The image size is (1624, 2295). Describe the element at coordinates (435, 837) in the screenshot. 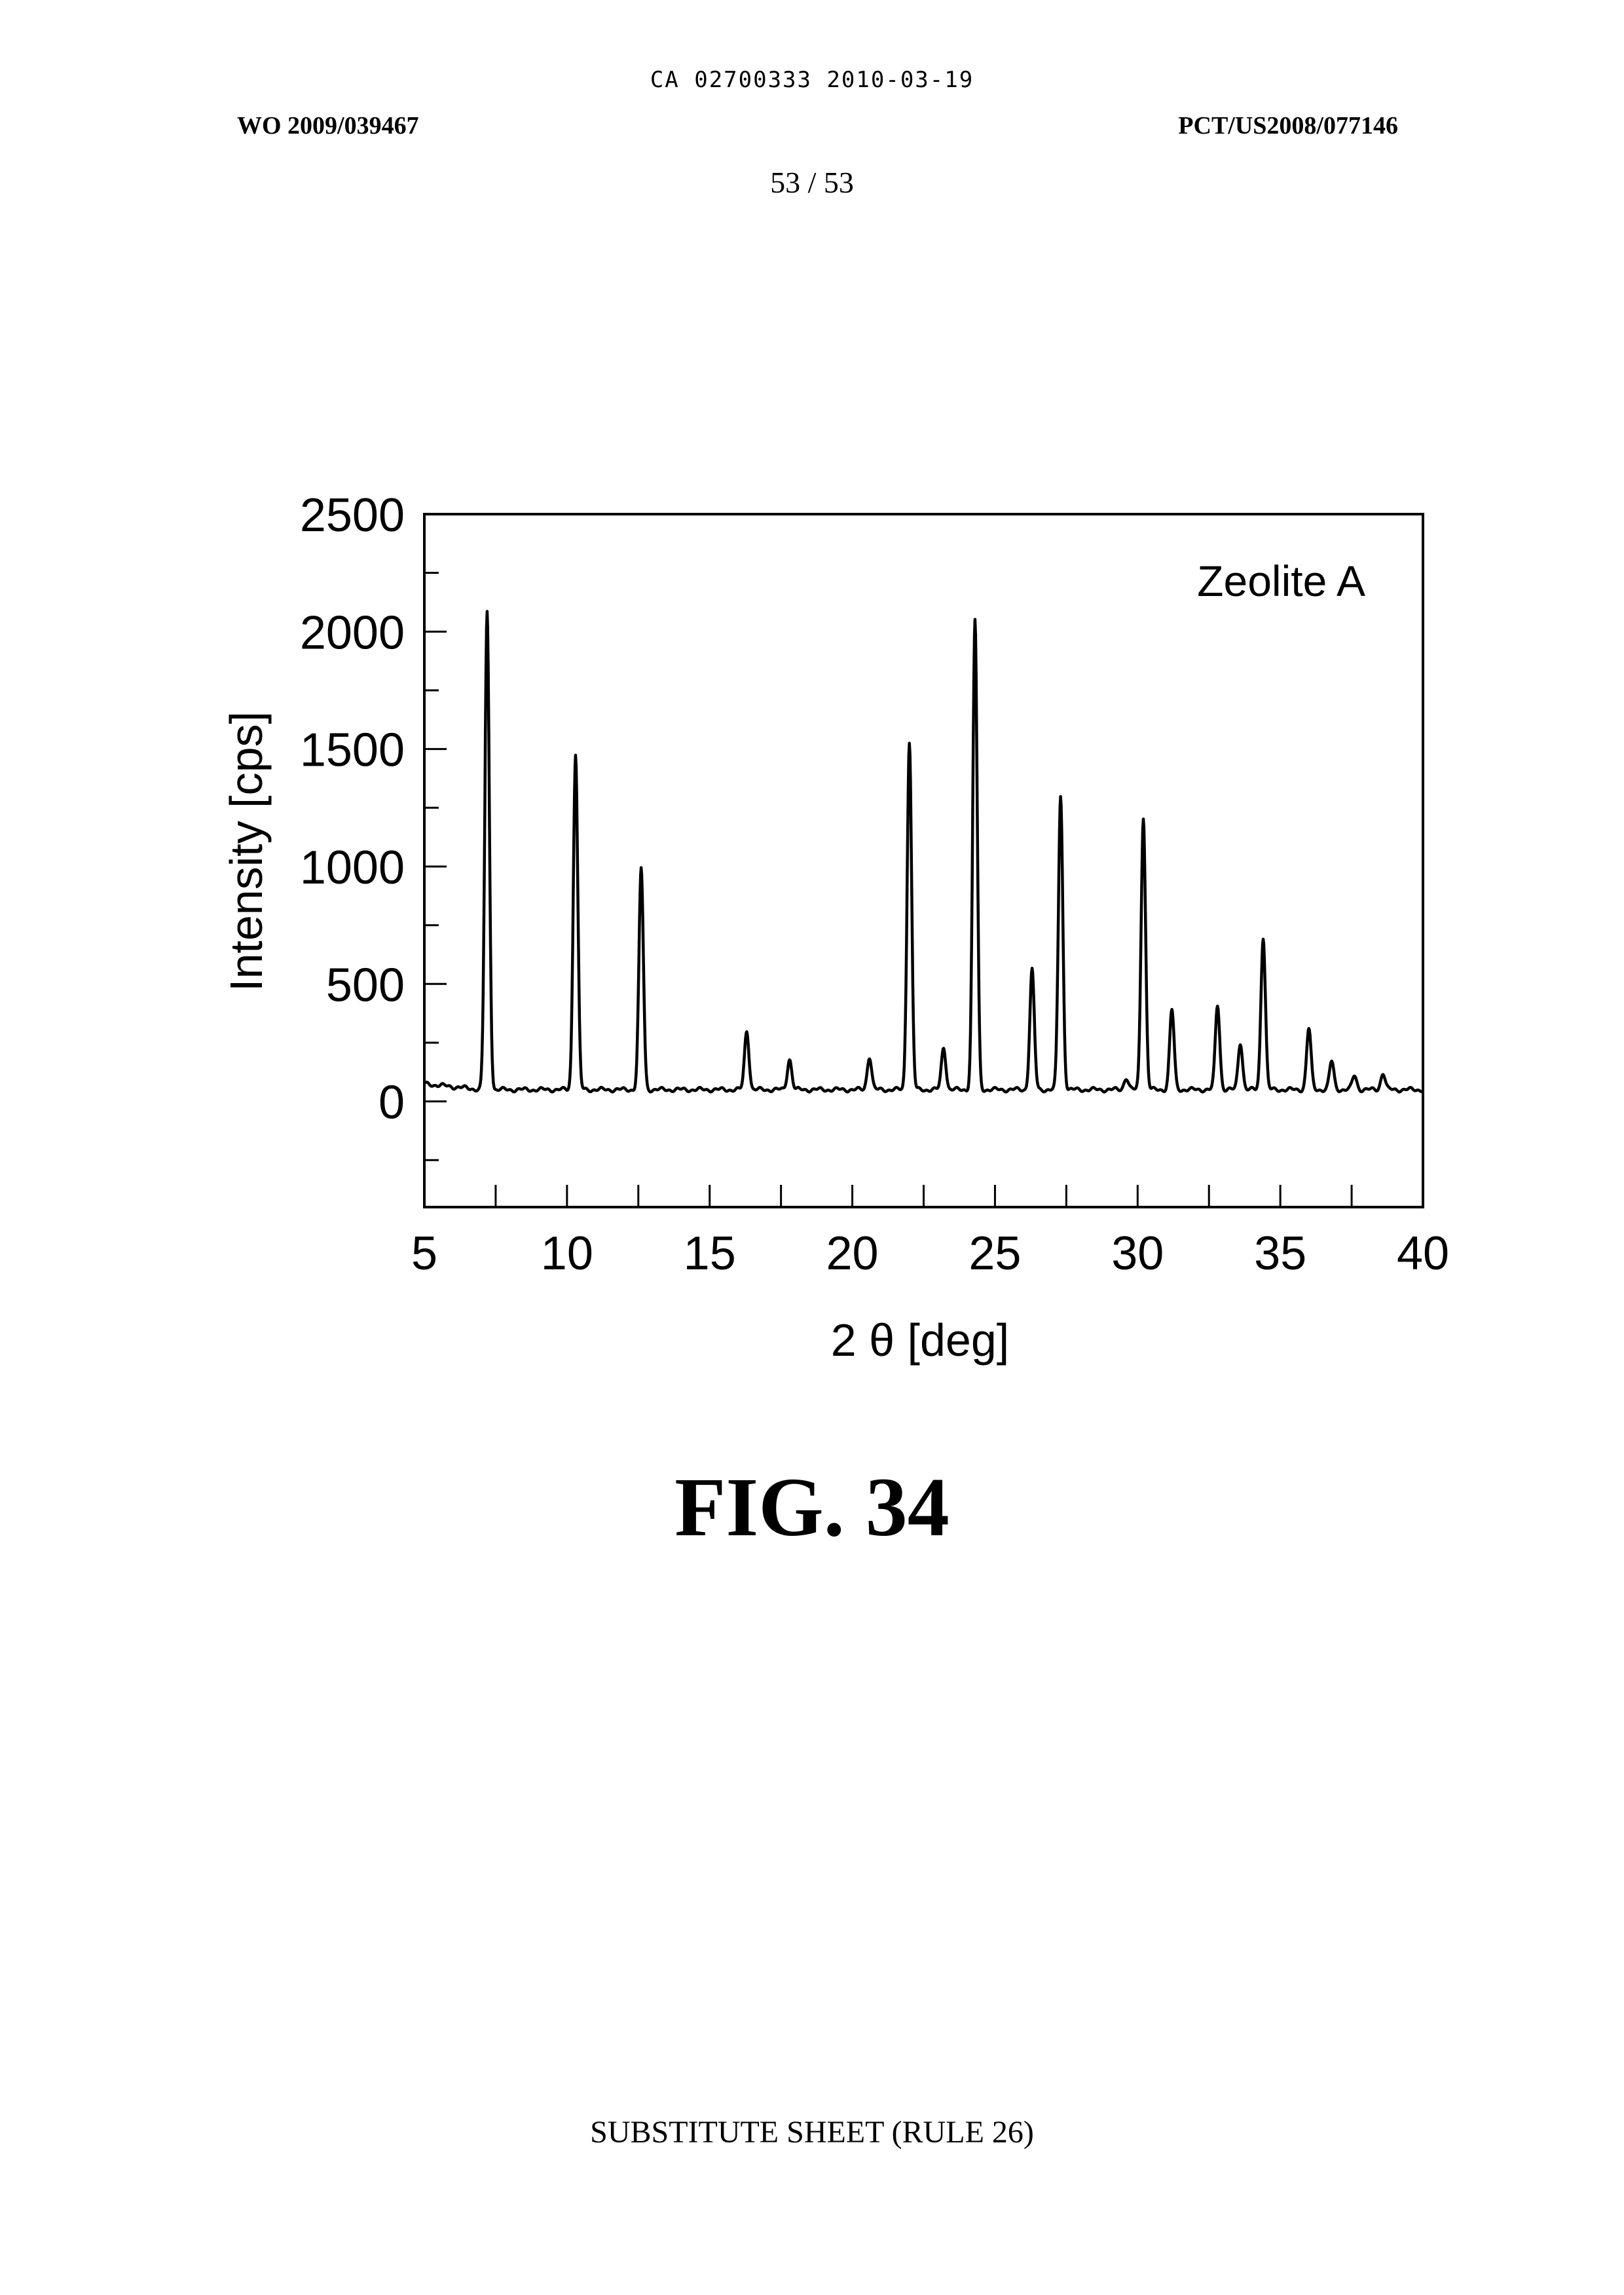

I see `y-axis-ticks` at that location.